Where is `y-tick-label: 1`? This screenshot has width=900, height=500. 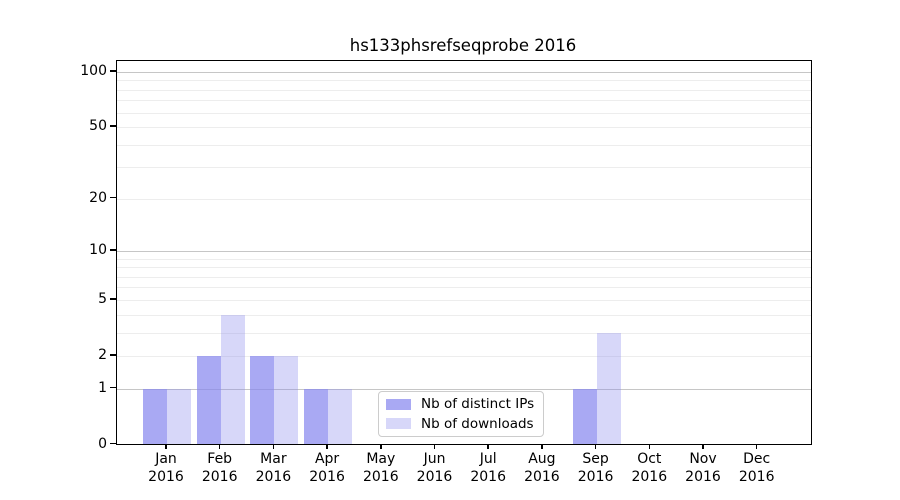
y-tick-label: 1 is located at coordinates (102, 387).